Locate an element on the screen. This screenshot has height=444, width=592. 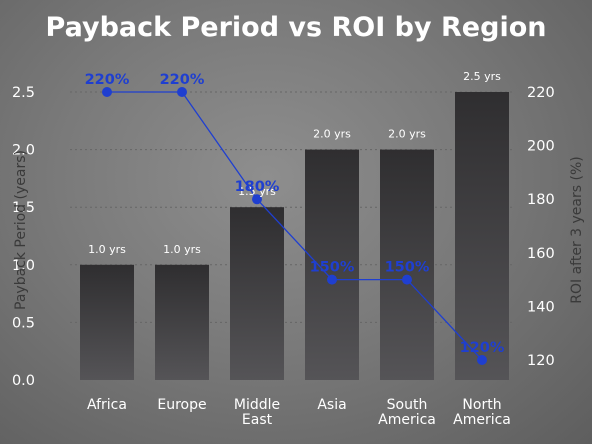
bar-value-label: 1.5 yrs is located at coordinates (257, 191).